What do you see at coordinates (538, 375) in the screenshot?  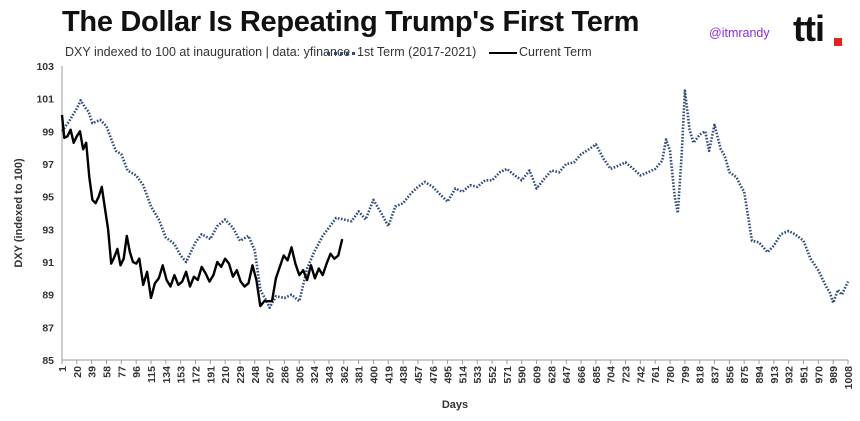 I see `x-tick-label: 609` at bounding box center [538, 375].